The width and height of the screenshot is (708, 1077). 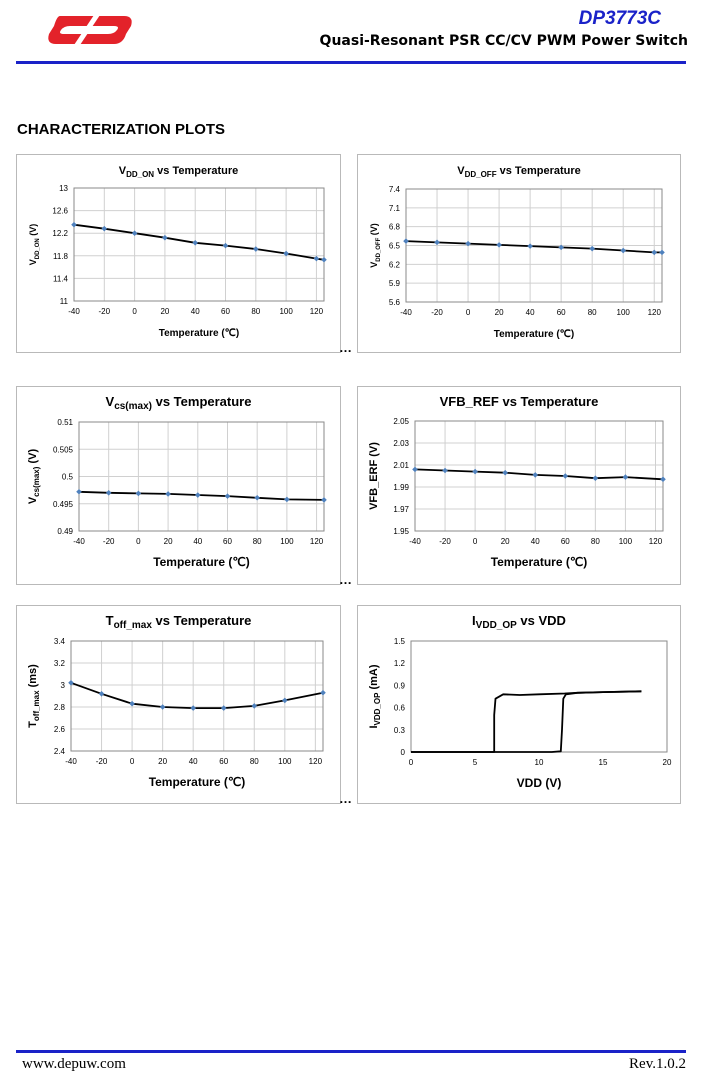 I want to click on y-tick-label: 0.51, so click(x=65, y=422).